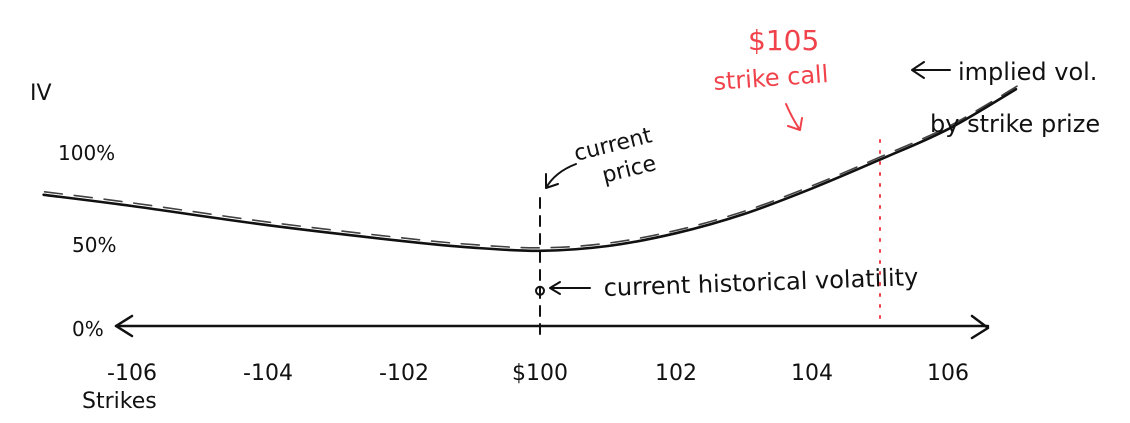 This screenshot has width=1130, height=423. Describe the element at coordinates (980, 327) in the screenshot. I see `x-axis-right-arrow` at that location.